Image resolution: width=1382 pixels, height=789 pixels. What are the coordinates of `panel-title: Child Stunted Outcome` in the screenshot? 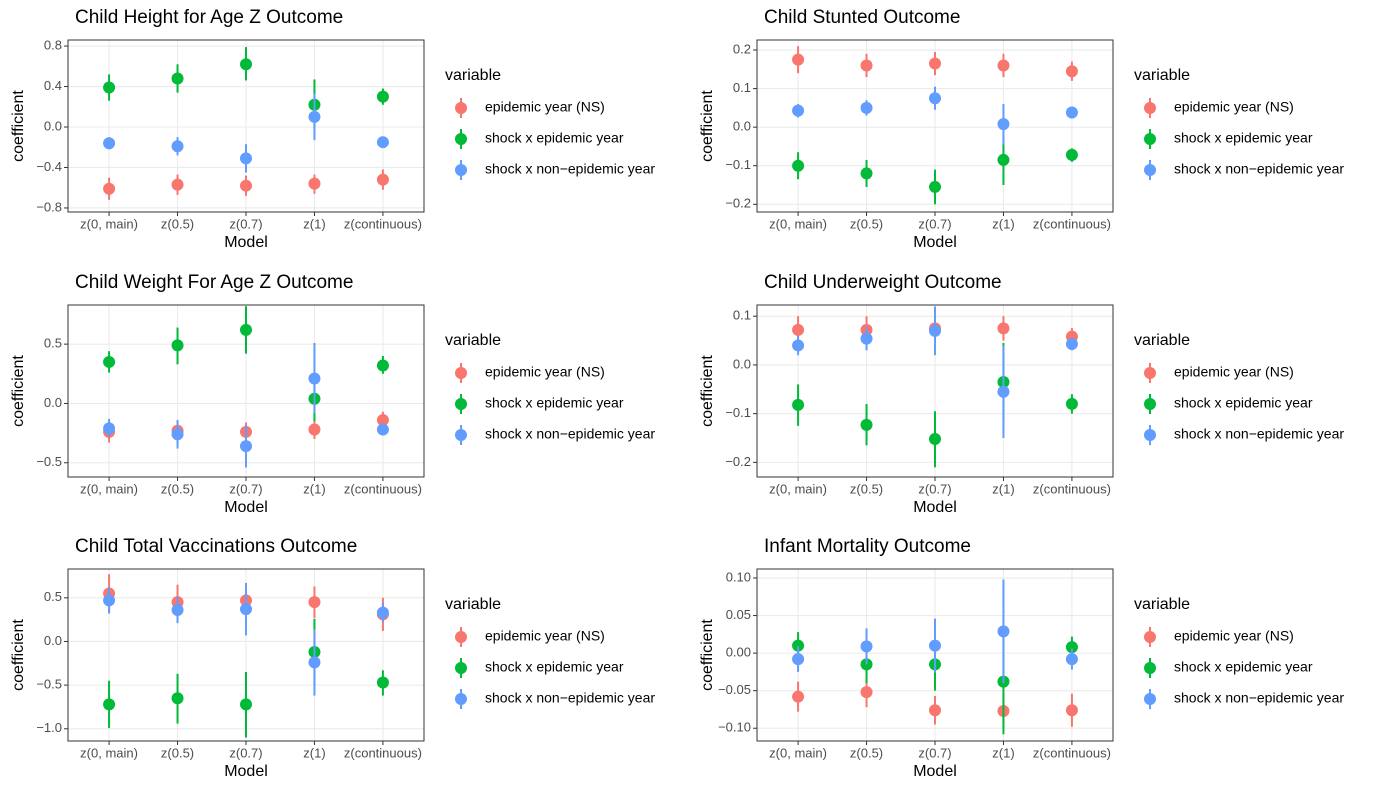 It's located at (862, 17).